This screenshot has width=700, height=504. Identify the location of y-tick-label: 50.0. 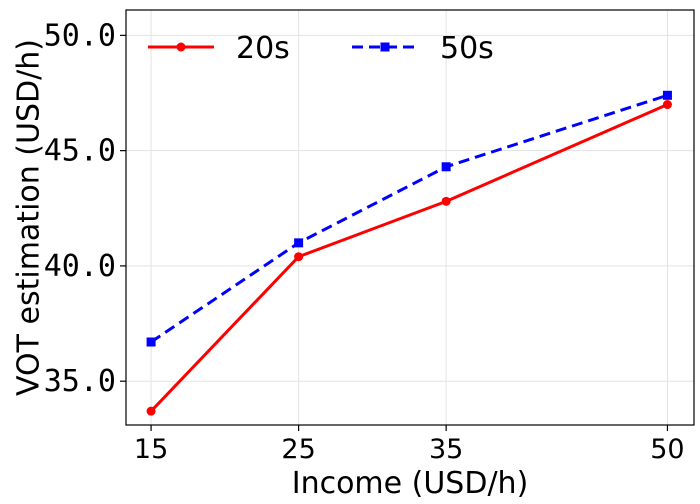
(80, 35).